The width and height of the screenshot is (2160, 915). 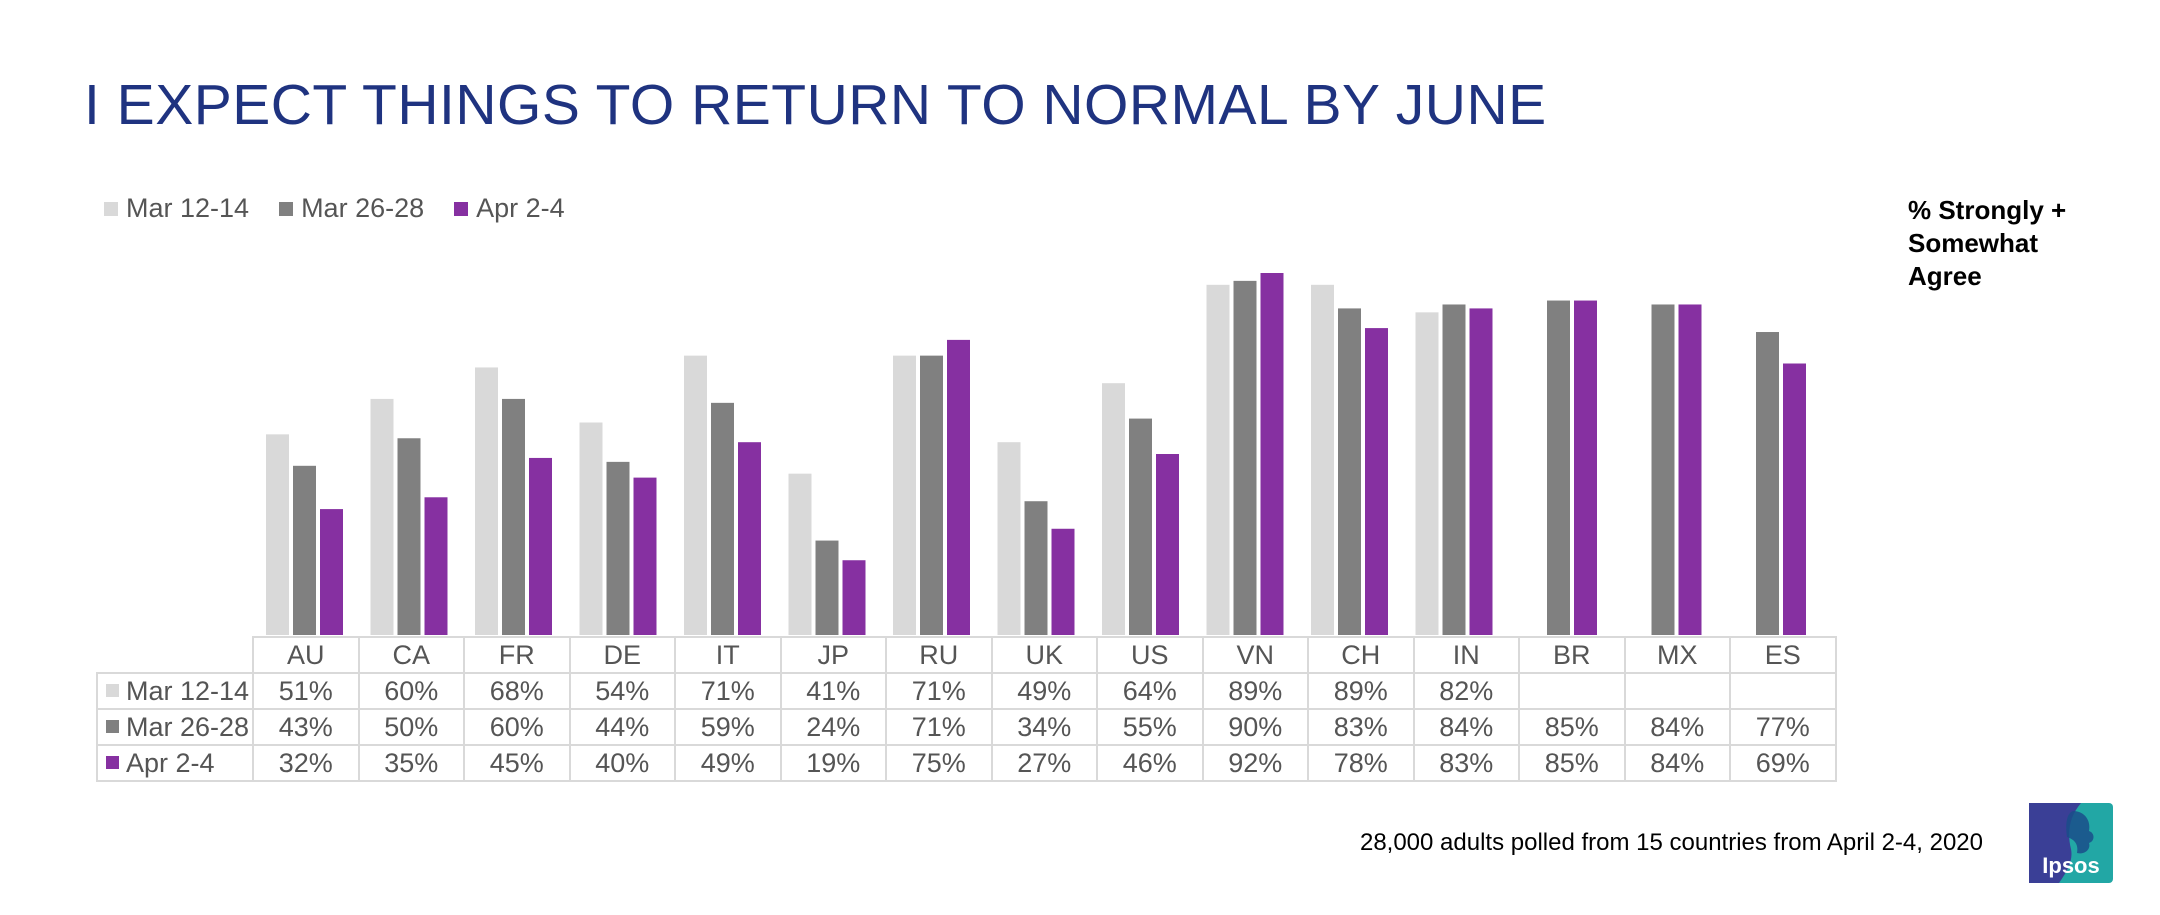 I want to click on data-label: 35%, so click(x=411, y=763).